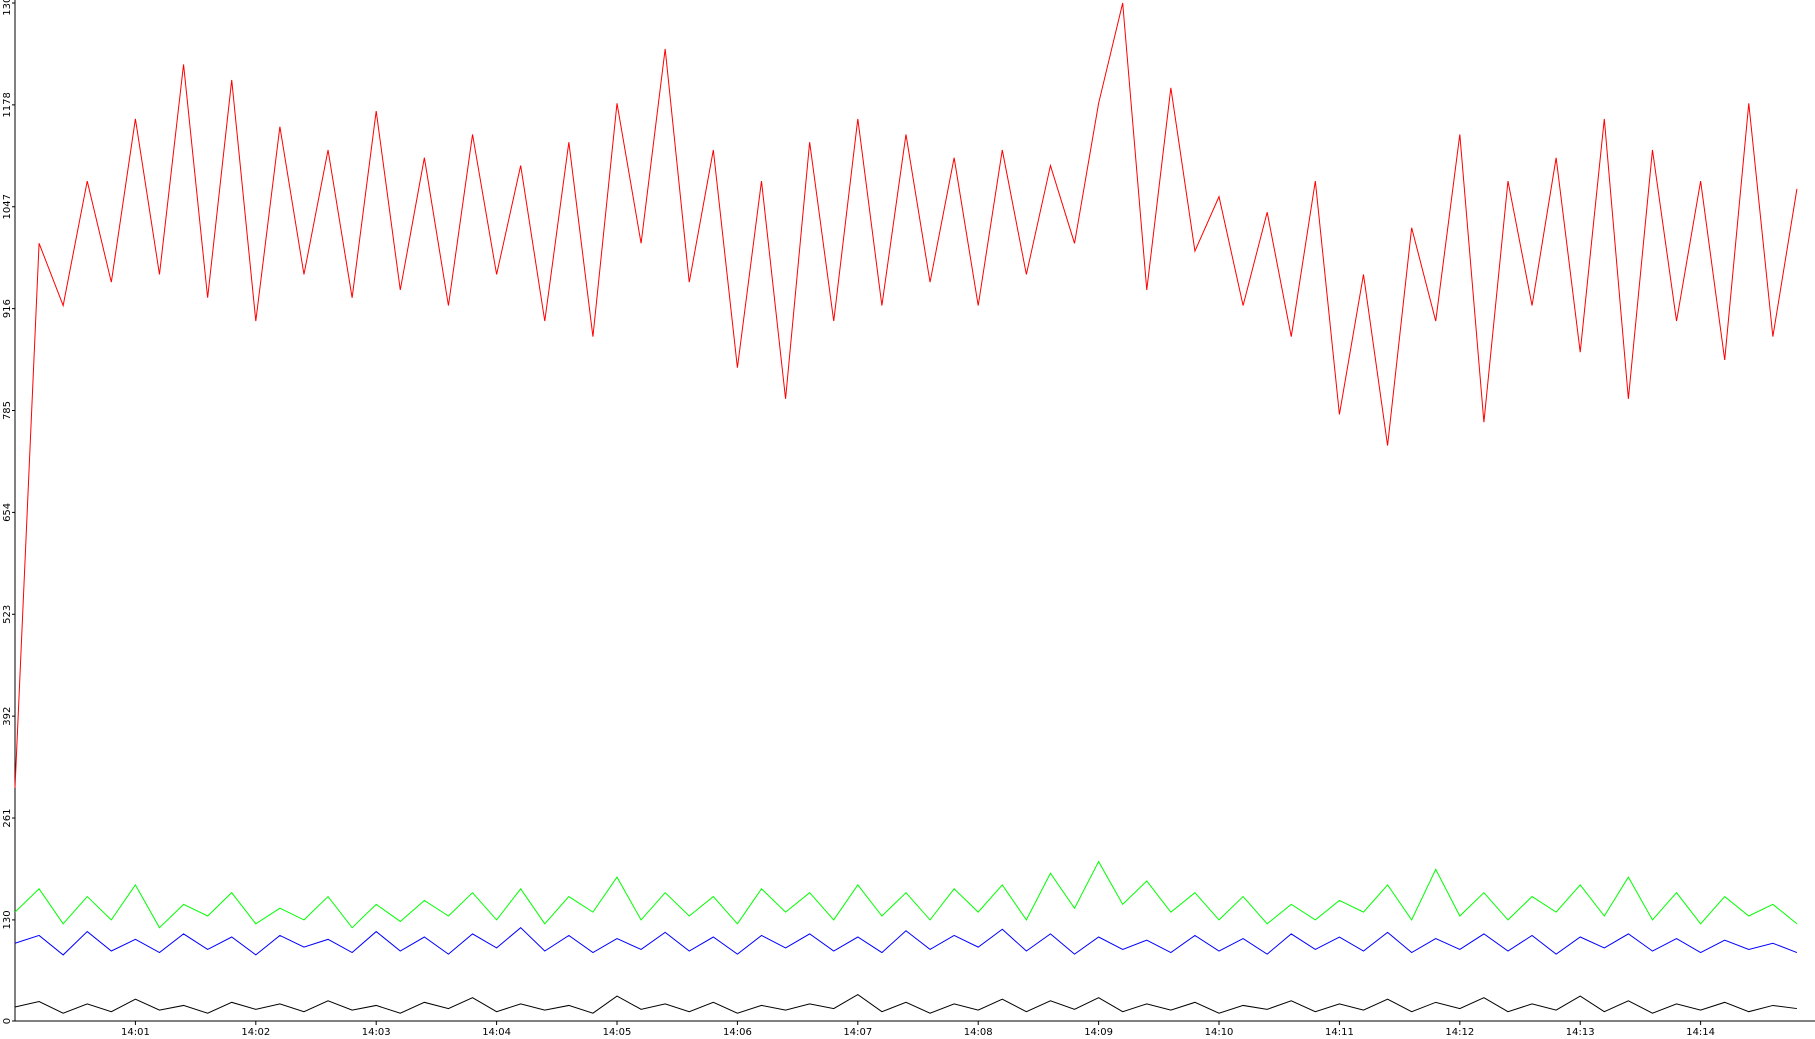 The height and width of the screenshot is (1039, 1815). I want to click on y-tick-label: 654, so click(7, 512).